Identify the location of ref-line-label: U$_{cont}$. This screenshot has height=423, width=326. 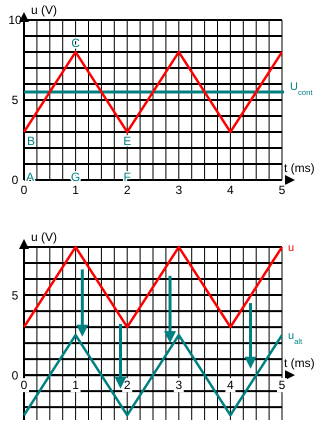
(302, 88).